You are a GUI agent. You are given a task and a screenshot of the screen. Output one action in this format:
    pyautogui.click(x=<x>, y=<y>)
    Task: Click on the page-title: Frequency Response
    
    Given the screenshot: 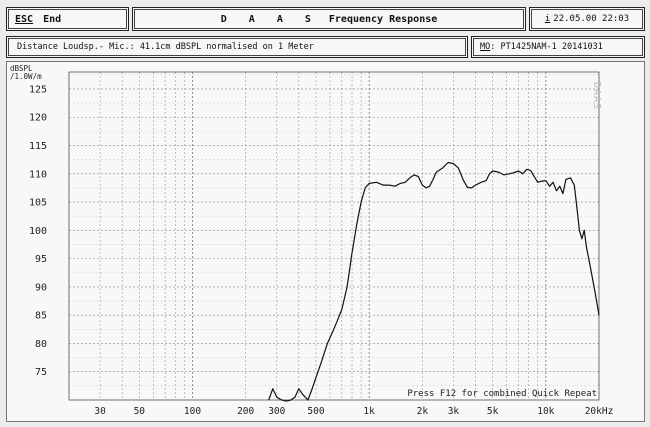 What is the action you would take?
    pyautogui.click(x=383, y=19)
    